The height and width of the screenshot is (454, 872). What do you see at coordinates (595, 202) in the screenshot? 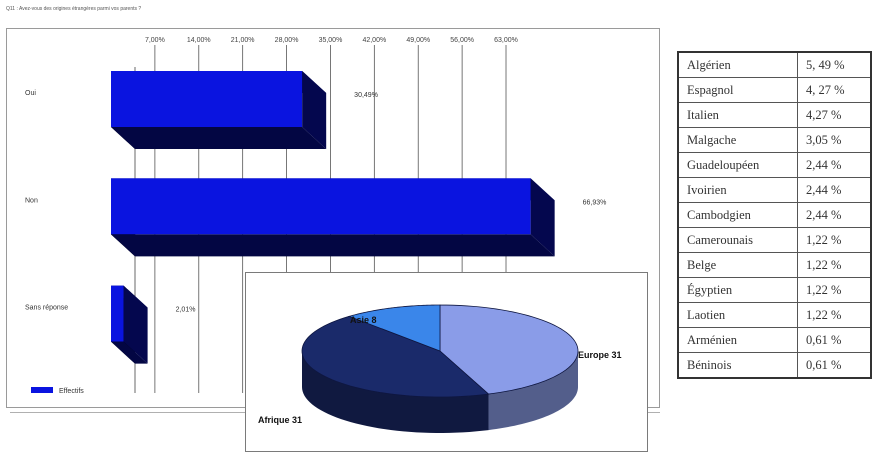
I see `value-label: 66,93%` at bounding box center [595, 202].